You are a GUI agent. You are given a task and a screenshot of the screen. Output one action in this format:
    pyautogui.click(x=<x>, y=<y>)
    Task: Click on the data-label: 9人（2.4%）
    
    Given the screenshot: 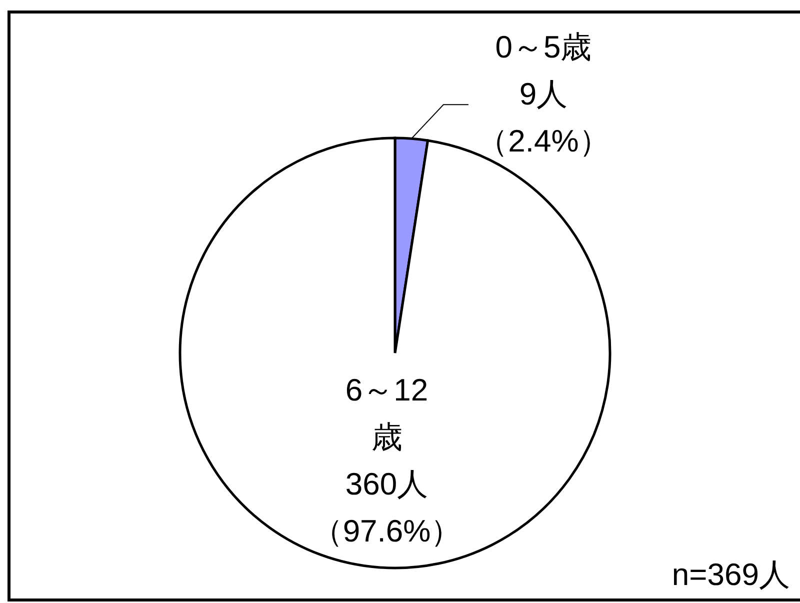 What is the action you would take?
    pyautogui.click(x=543, y=117)
    